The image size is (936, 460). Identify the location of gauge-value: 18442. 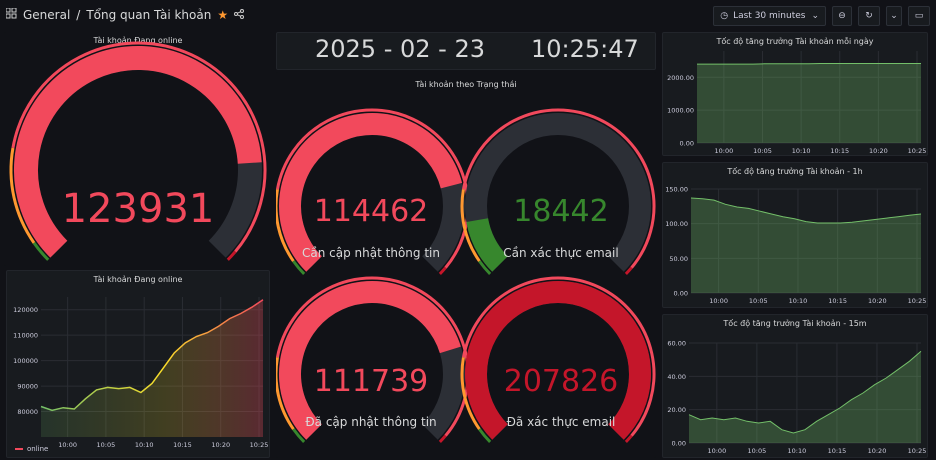
(561, 211).